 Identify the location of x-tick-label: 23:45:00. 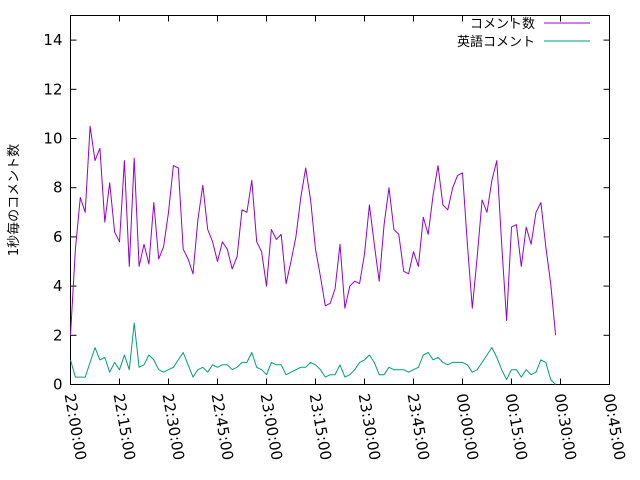
(418, 426).